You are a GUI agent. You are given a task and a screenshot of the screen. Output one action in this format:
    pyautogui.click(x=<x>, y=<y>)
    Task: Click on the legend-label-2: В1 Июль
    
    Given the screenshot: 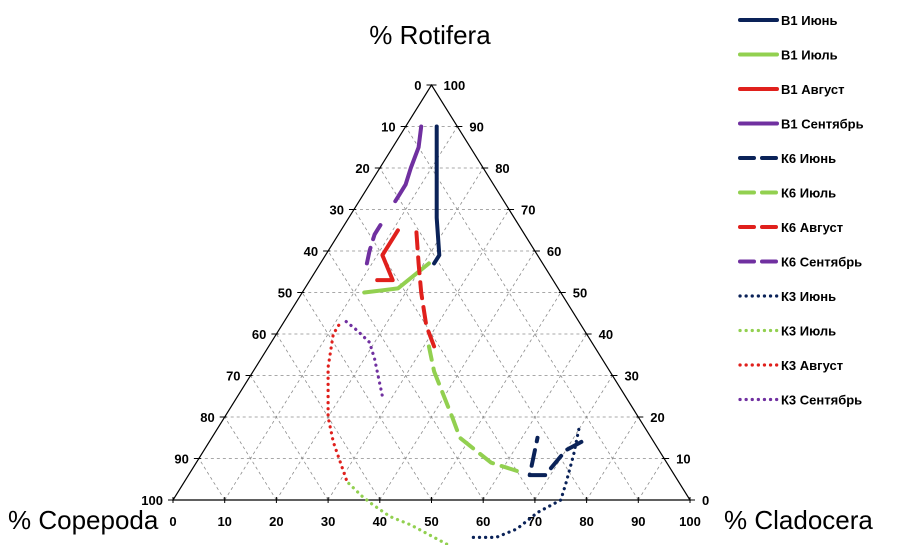 What is the action you would take?
    pyautogui.click(x=809, y=55)
    